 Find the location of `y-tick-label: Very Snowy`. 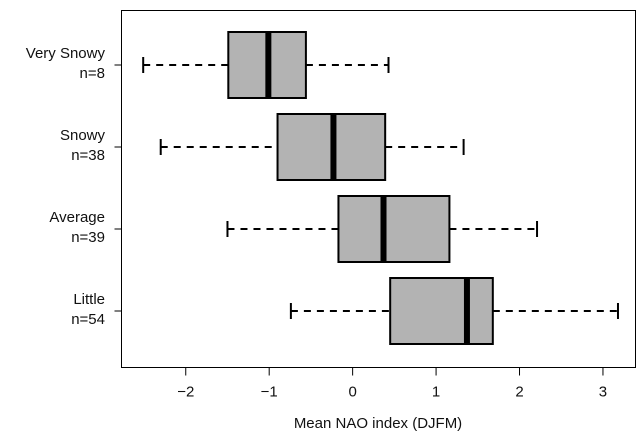

y-tick-label: Very Snowy is located at coordinates (66, 53).